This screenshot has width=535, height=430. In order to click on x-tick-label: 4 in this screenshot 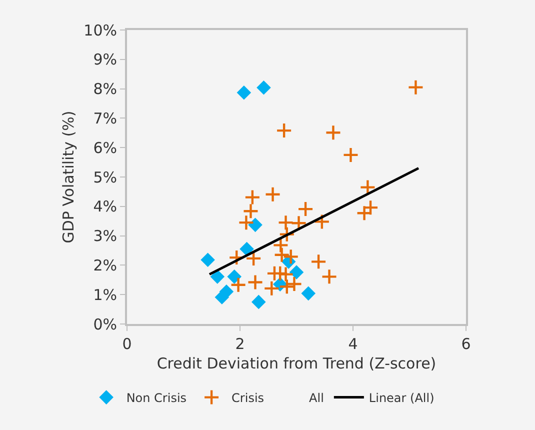, I will do `click(353, 344)`.